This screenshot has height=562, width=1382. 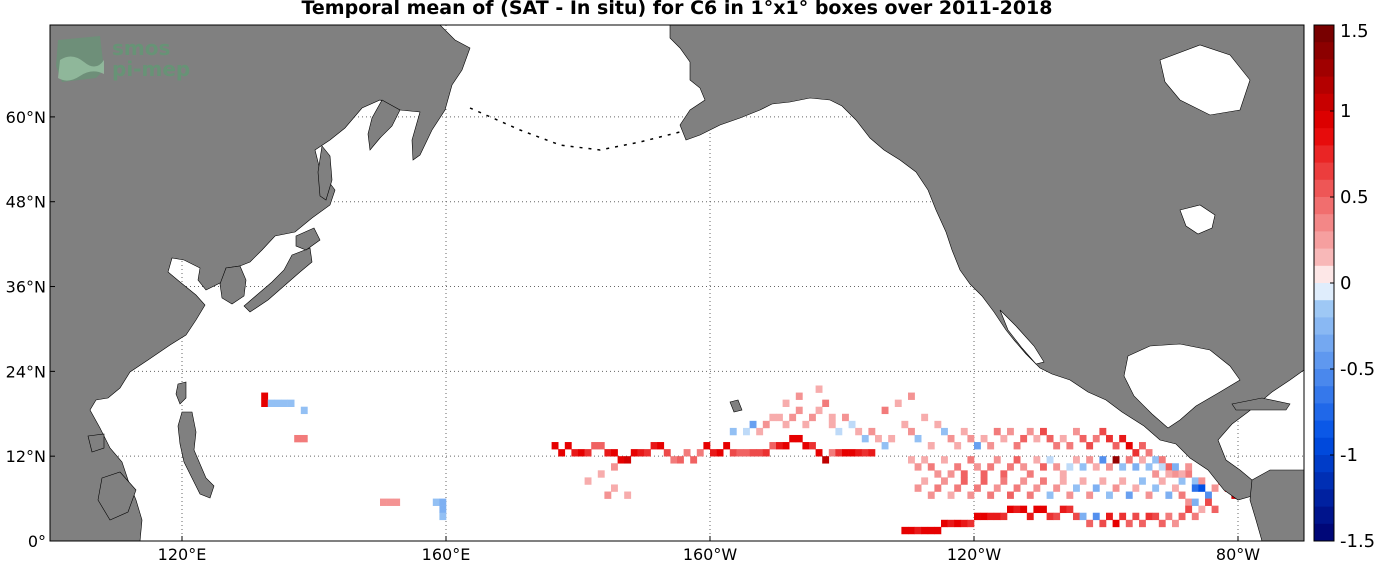 What do you see at coordinates (196, 455) in the screenshot?
I see `land-philippines` at bounding box center [196, 455].